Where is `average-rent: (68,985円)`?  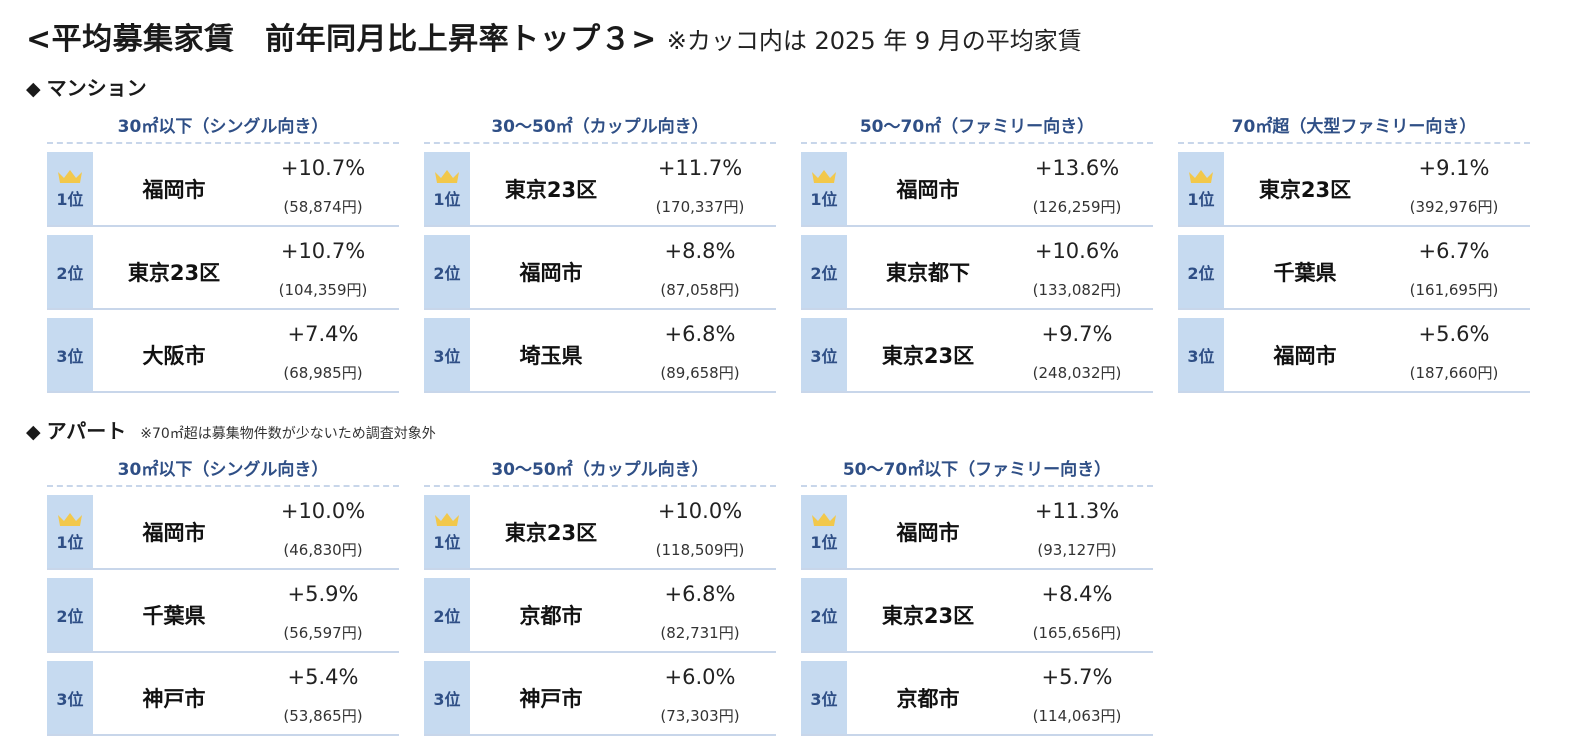
average-rent: (68,985円) is located at coordinates (323, 373).